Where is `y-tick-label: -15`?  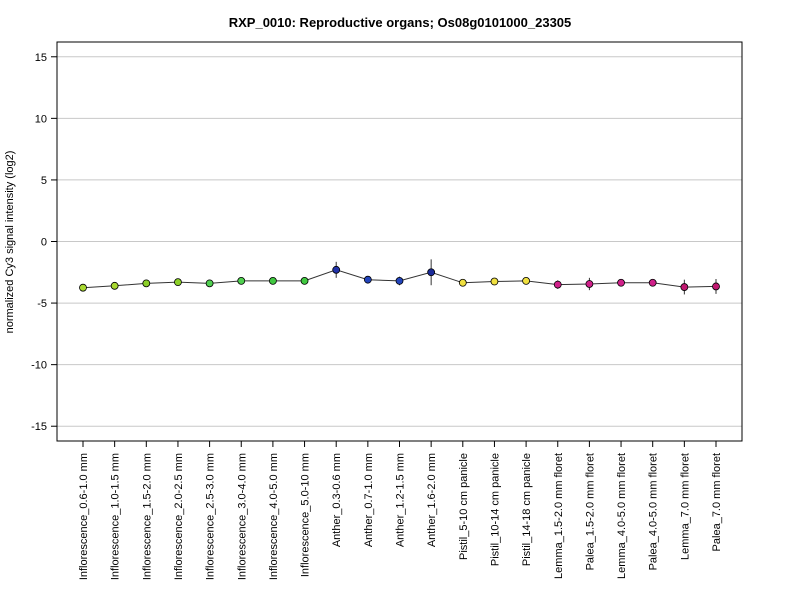
y-tick-label: -15 is located at coordinates (39, 427).